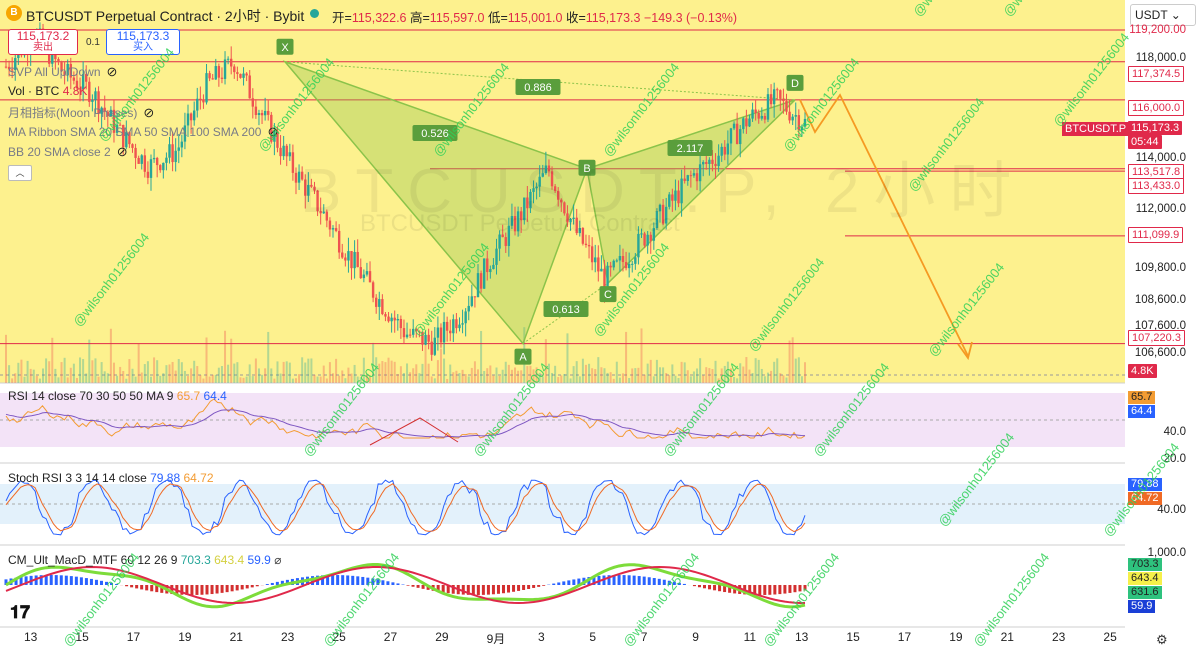  What do you see at coordinates (68, 152) in the screenshot?
I see `indicator-bb: BB 20 SMA close 2⊘` at bounding box center [68, 152].